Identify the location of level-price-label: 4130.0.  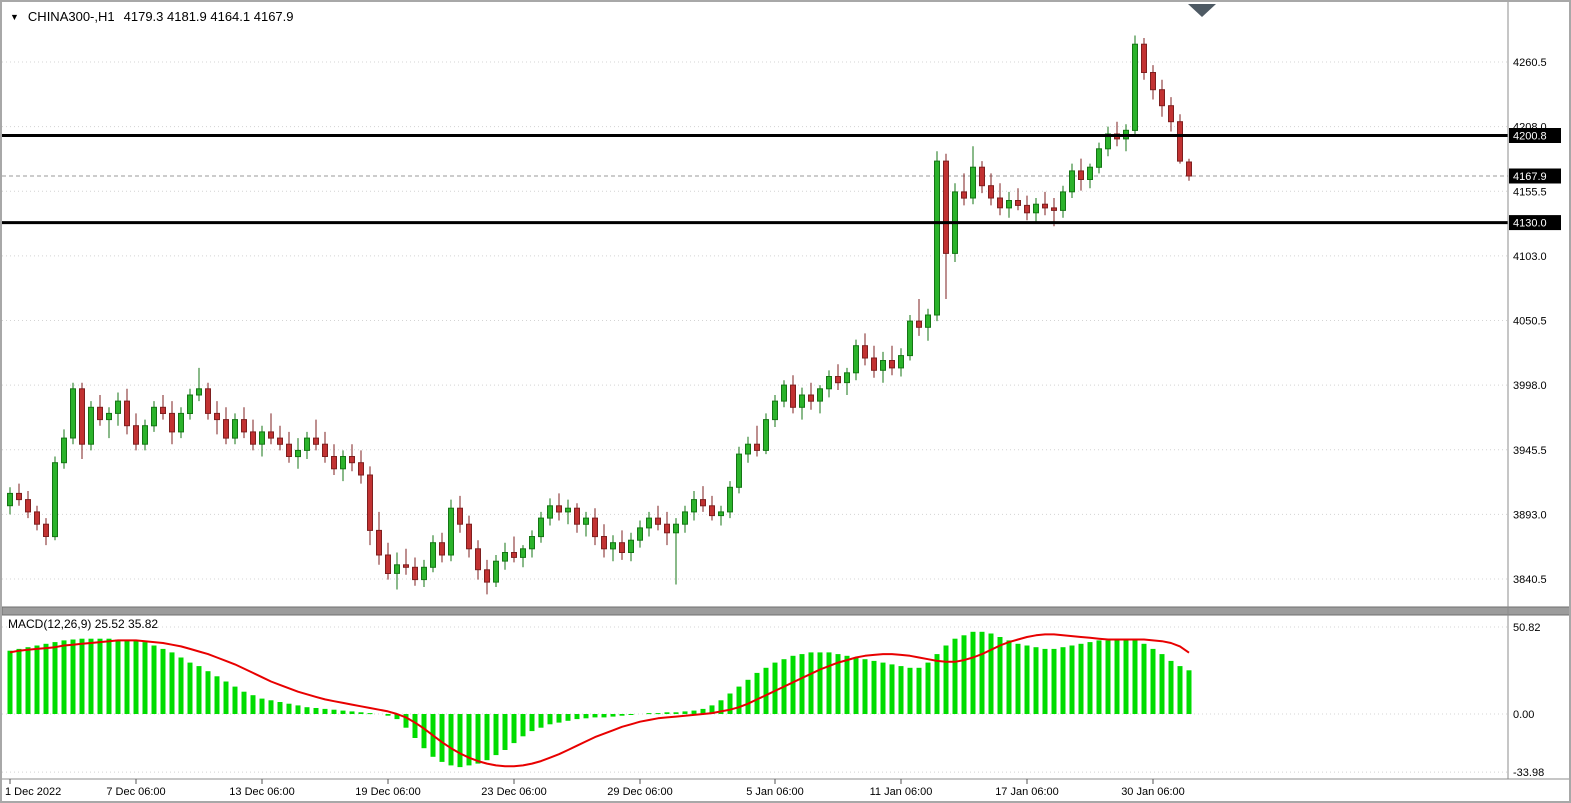
(1530, 224).